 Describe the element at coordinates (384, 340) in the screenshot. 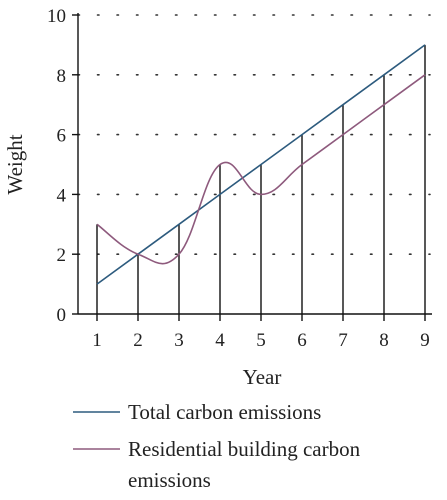

I see `x-tick-label: 8` at that location.